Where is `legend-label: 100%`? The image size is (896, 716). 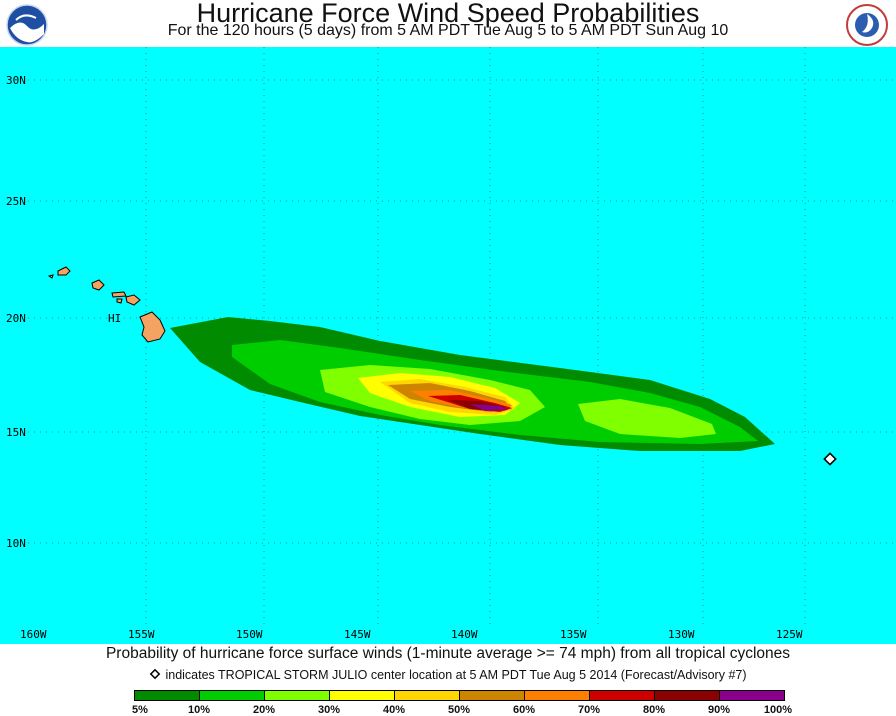
legend-label: 100% is located at coordinates (778, 710).